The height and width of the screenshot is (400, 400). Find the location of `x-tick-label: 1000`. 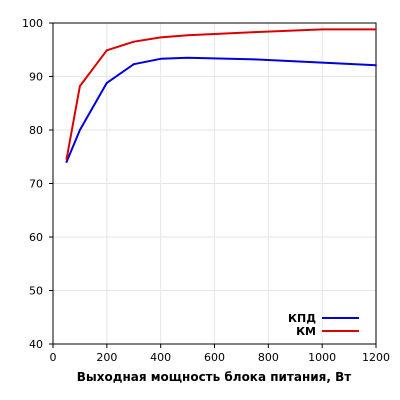

x-tick-label: 1000 is located at coordinates (322, 357).